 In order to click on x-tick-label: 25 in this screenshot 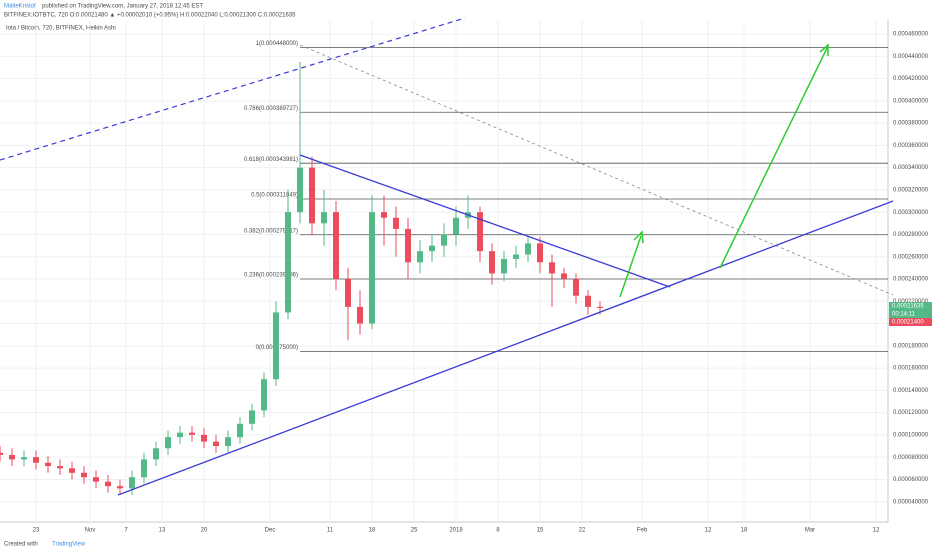, I will do `click(414, 531)`.